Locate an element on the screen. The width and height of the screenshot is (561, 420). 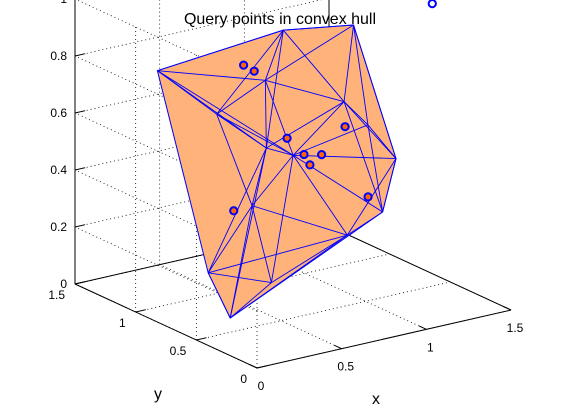
z-tick-label: 0 is located at coordinates (63, 284).